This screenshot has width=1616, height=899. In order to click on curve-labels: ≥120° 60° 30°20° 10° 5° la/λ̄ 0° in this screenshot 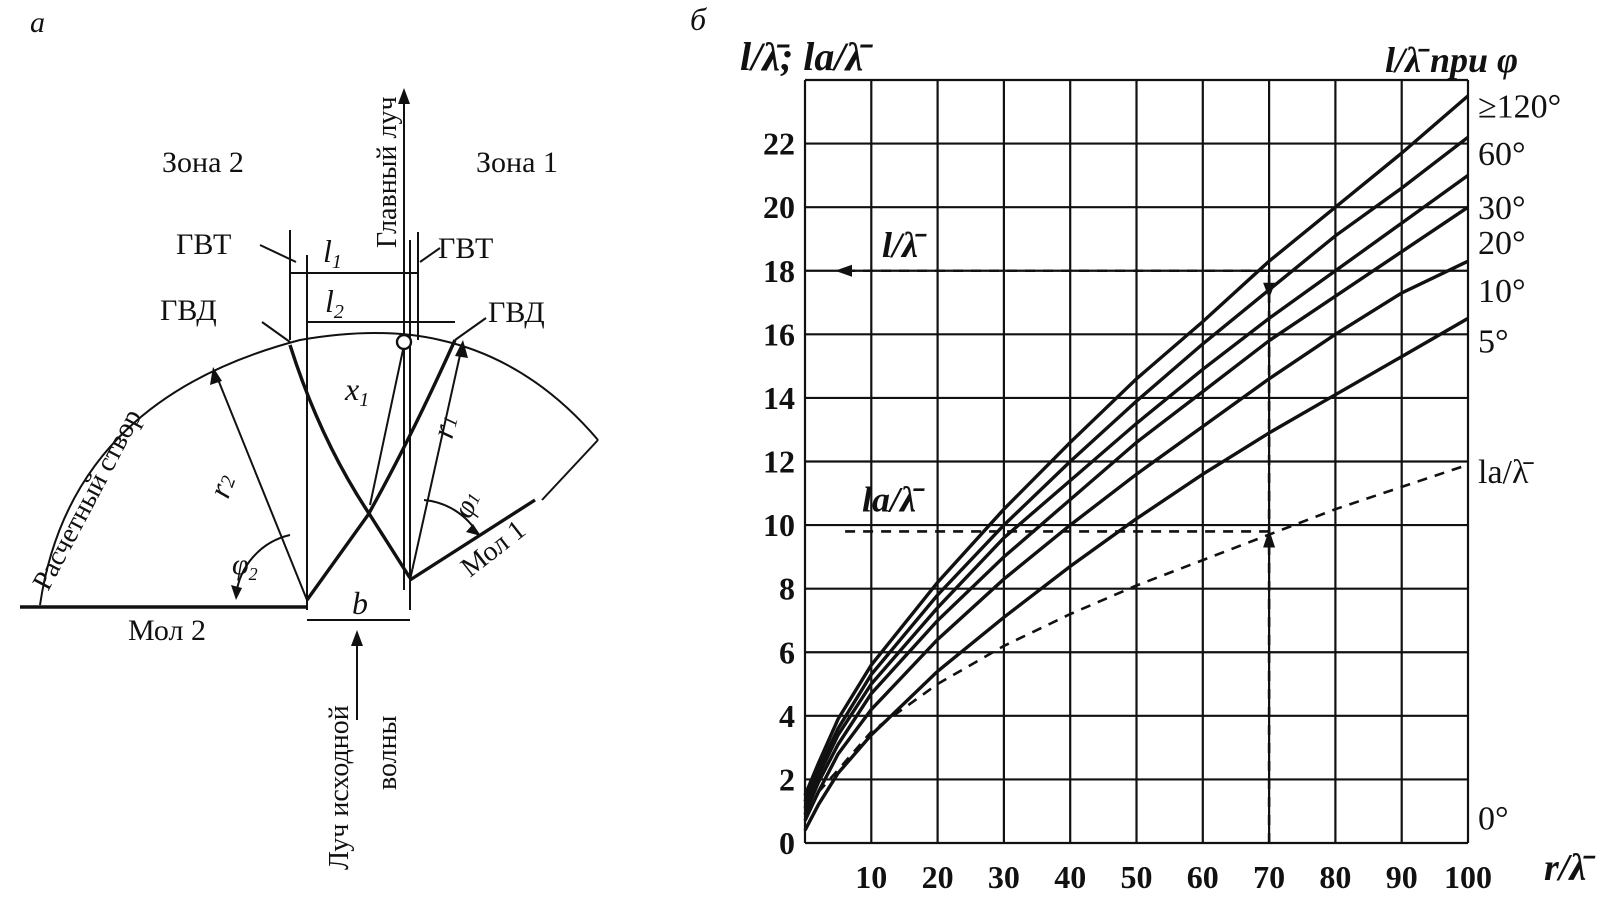, I will do `click(1519, 462)`.